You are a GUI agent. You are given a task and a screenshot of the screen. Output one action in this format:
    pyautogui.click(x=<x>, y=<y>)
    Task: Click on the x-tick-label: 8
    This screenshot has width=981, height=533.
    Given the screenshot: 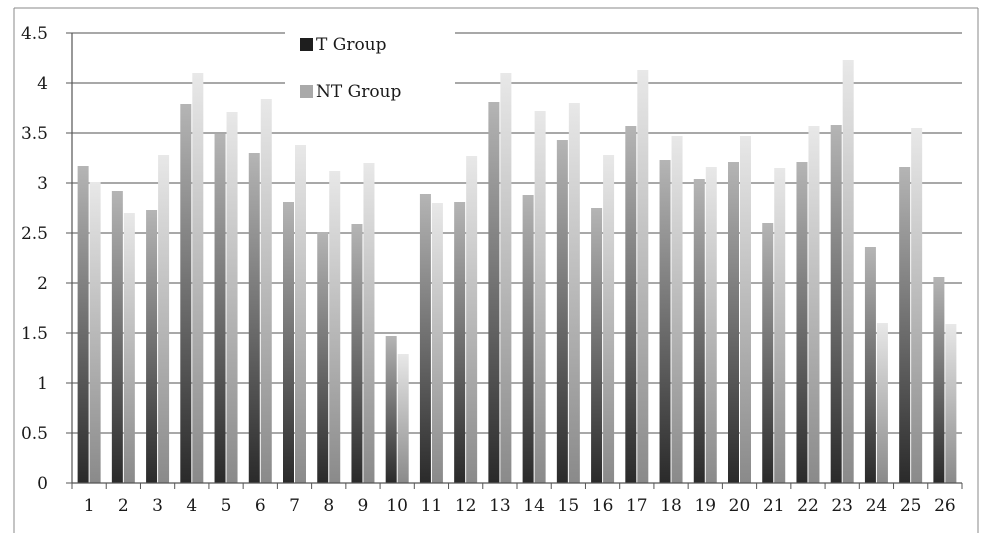 What is the action you would take?
    pyautogui.click(x=328, y=506)
    